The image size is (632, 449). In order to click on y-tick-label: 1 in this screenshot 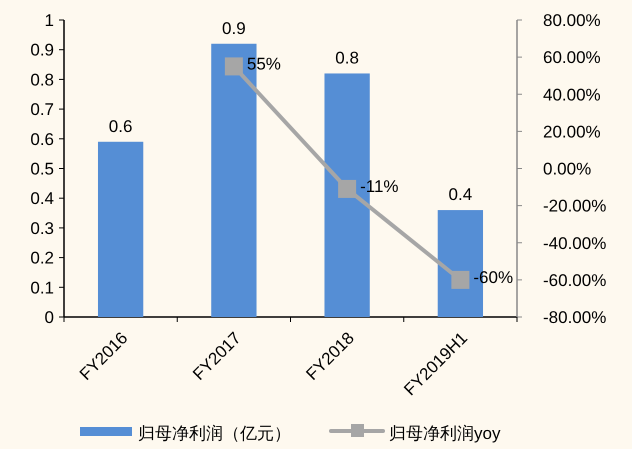, I will do `click(49, 20)`.